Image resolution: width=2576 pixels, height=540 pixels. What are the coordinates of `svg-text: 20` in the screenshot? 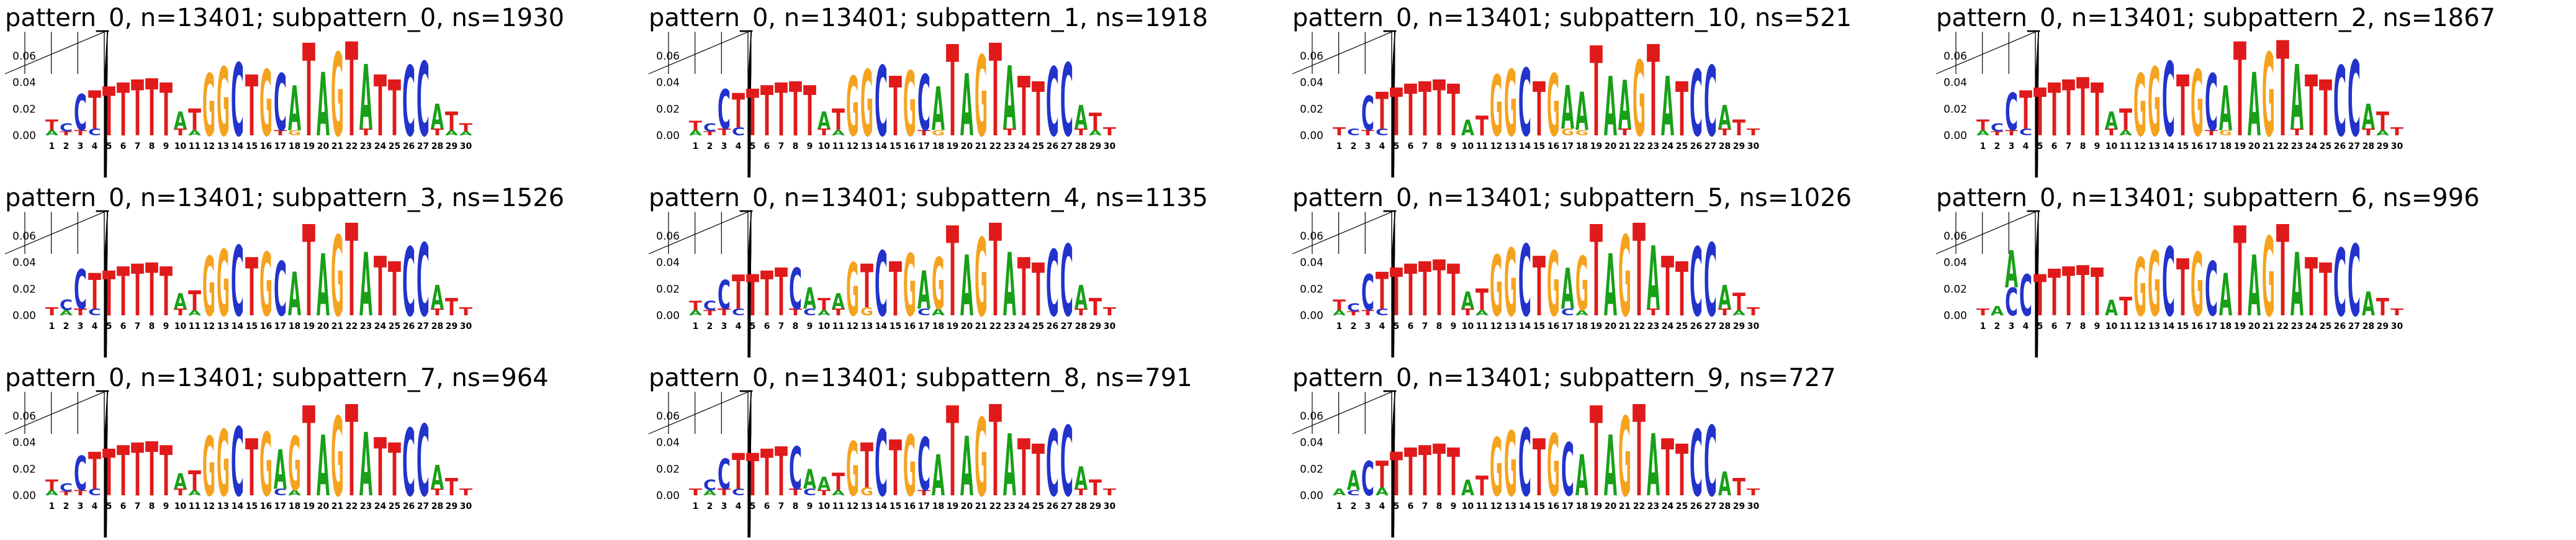 It's located at (1611, 146).